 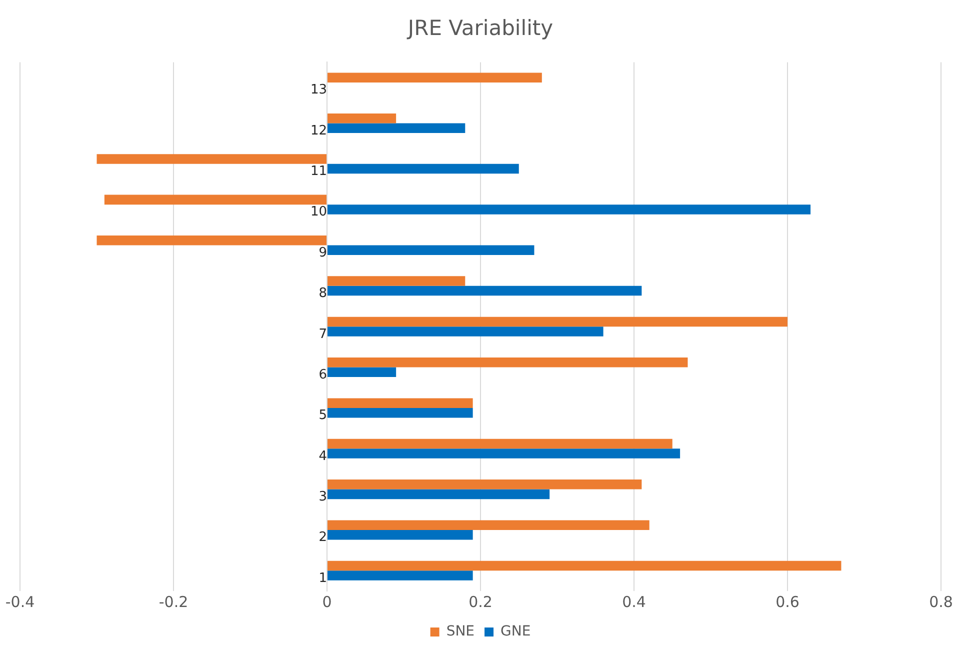 I want to click on y-tick-label: 11, so click(x=318, y=172).